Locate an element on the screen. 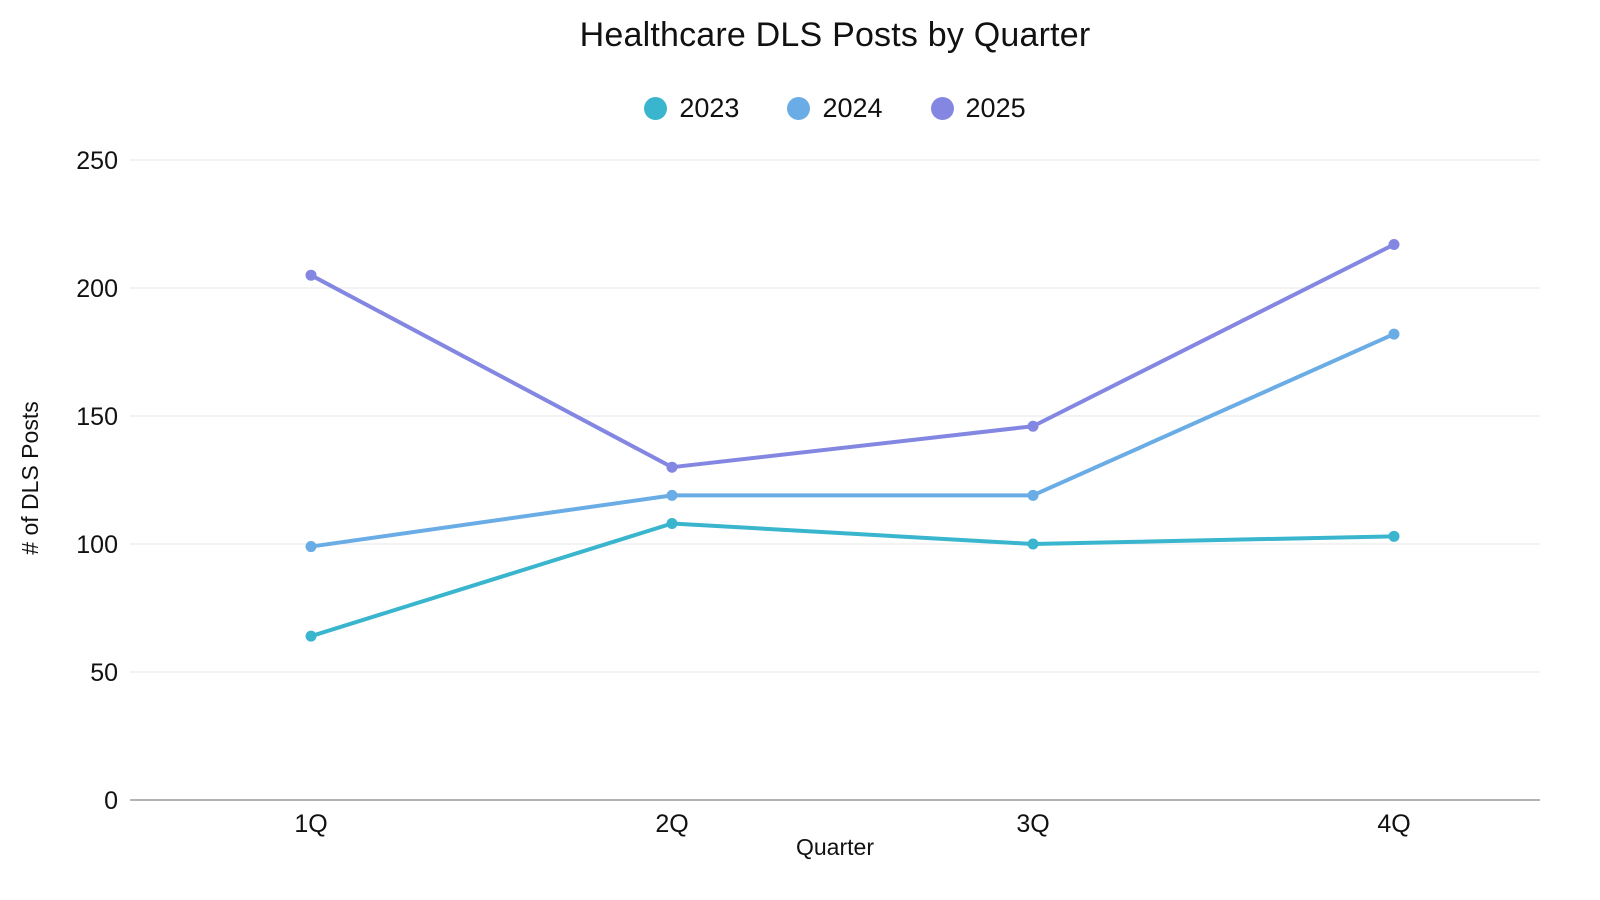 The width and height of the screenshot is (1600, 900). legend-swatch-2025 is located at coordinates (942, 108).